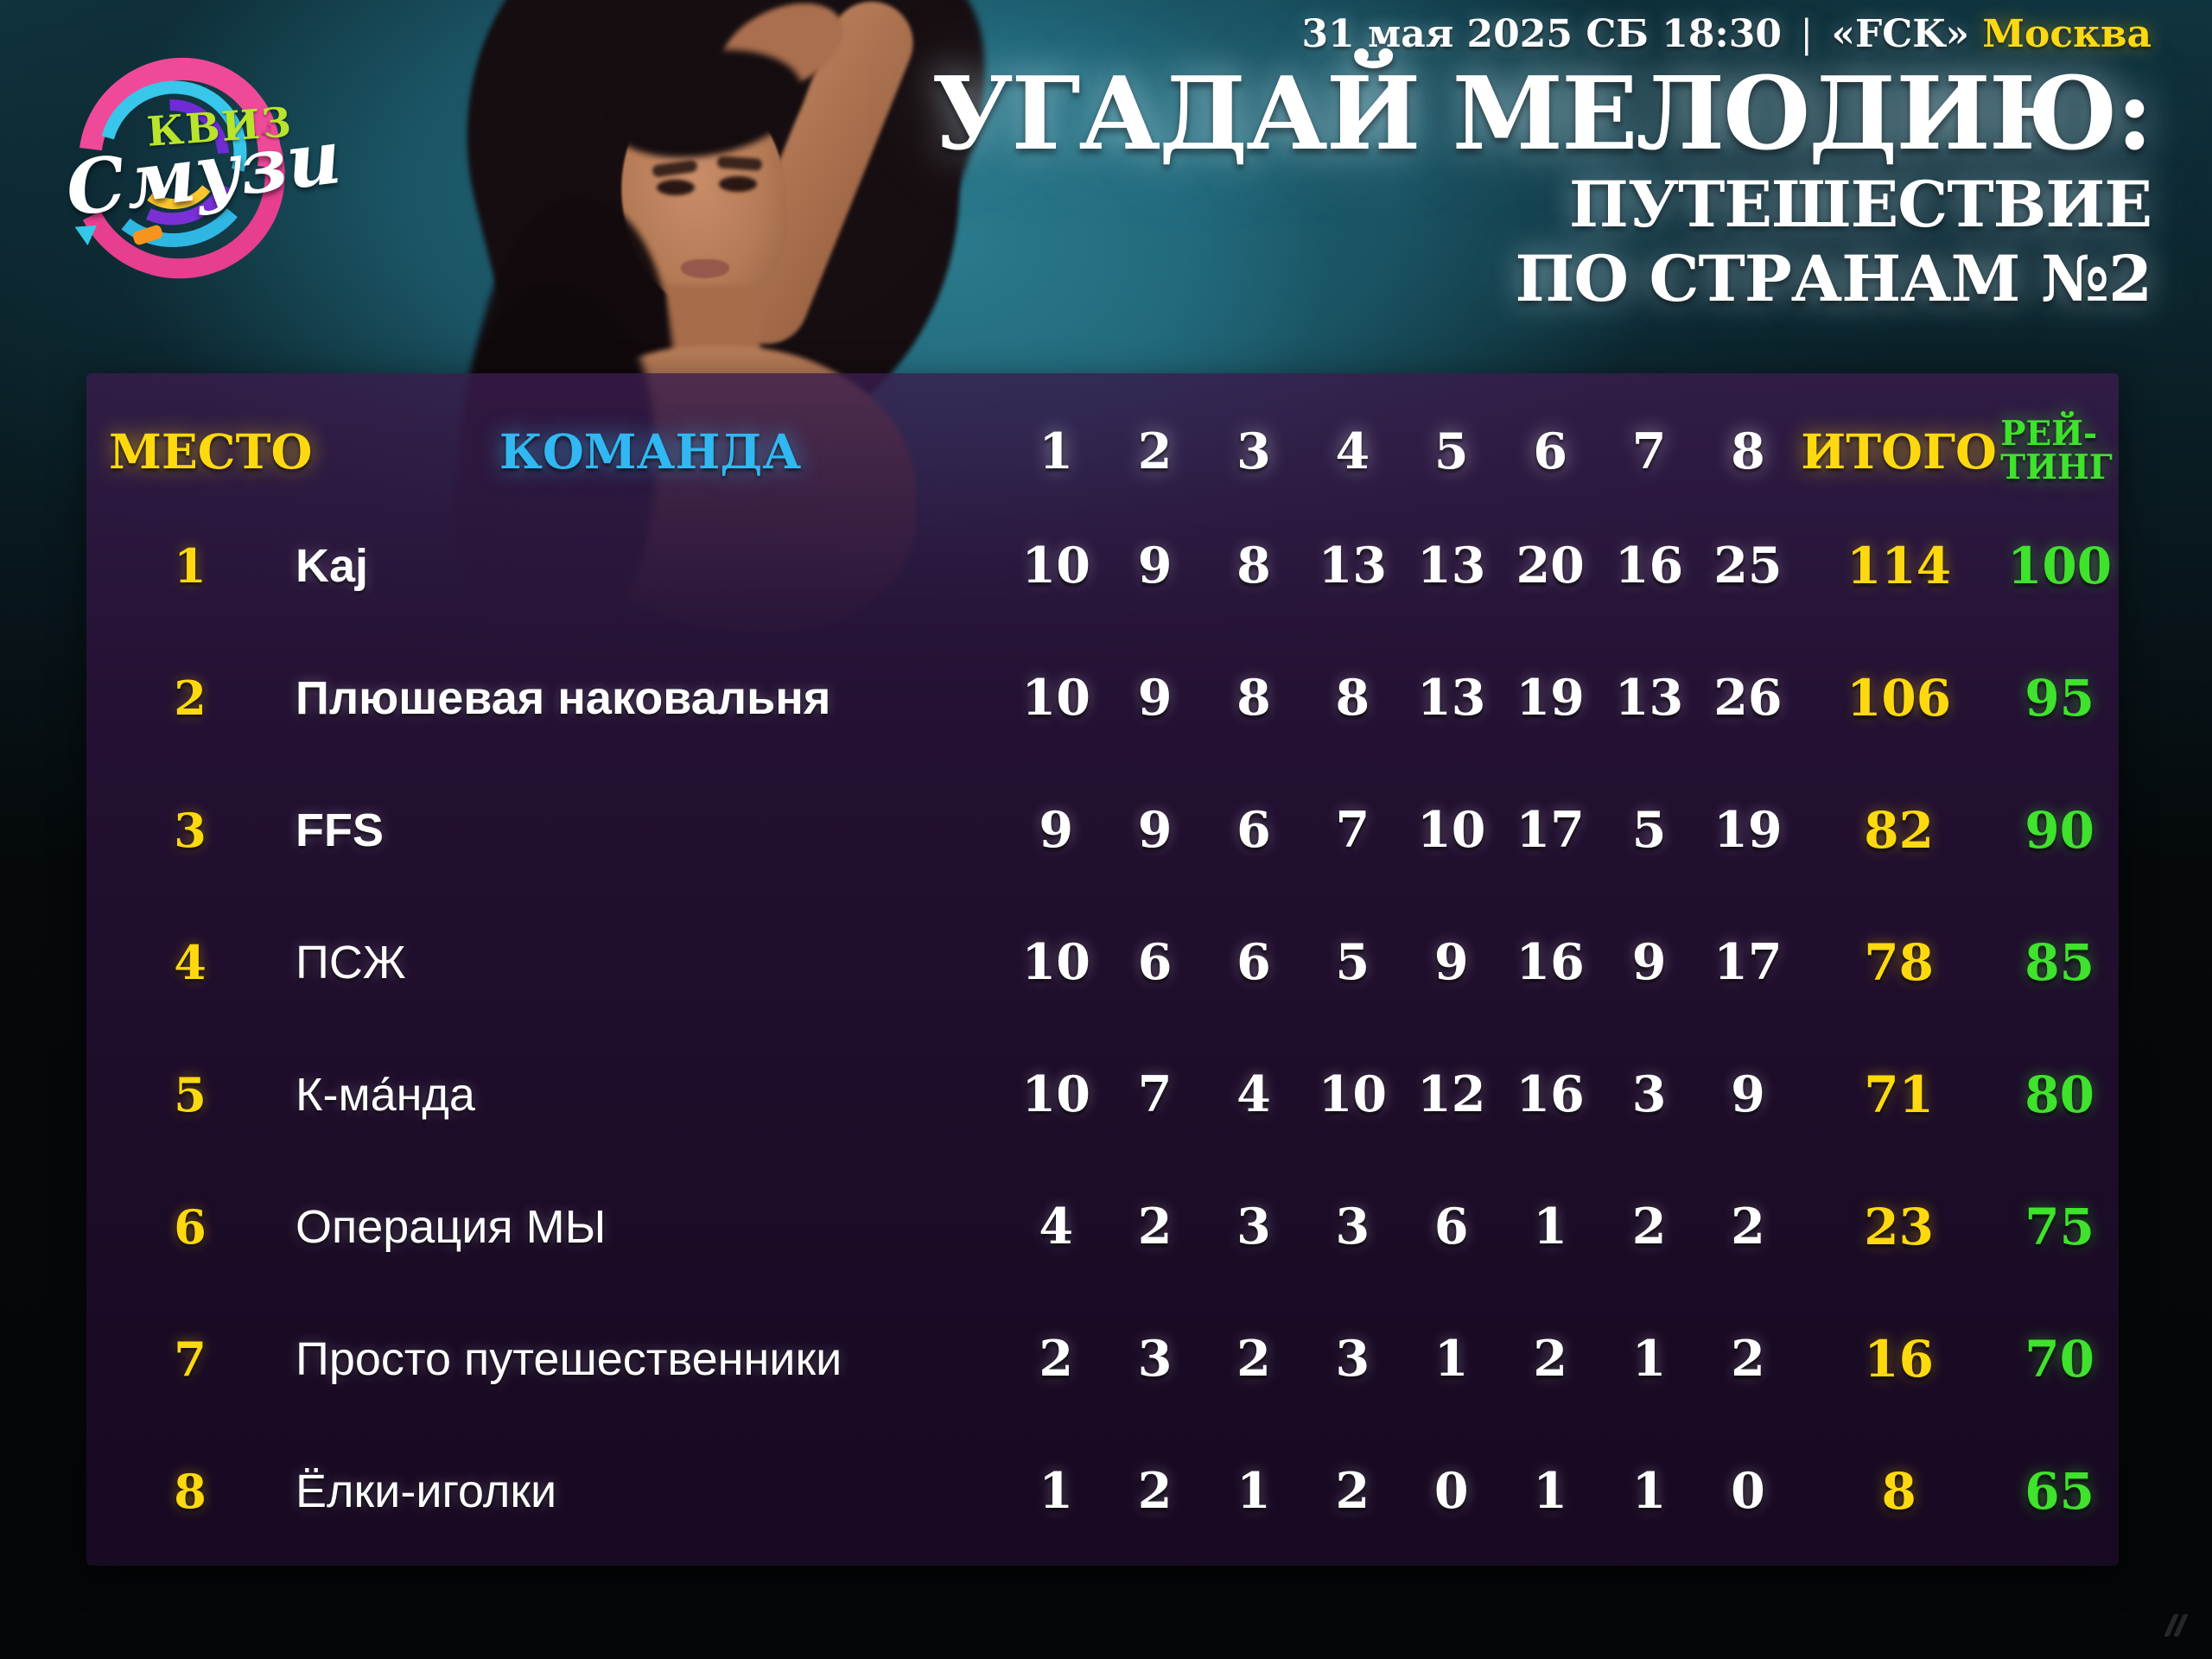 Image resolution: width=2212 pixels, height=1659 pixels. Describe the element at coordinates (1748, 565) in the screenshot. I see `cell-round-score: 25` at that location.